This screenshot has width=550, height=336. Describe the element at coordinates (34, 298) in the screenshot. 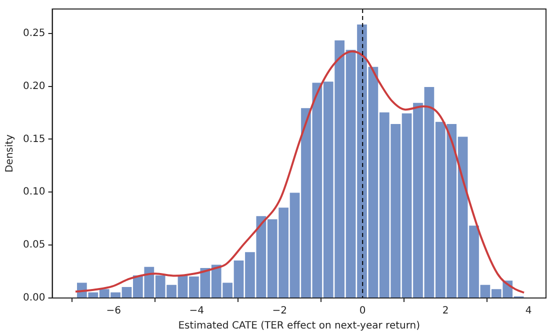

I see `y-tick-label: 0.00` at that location.